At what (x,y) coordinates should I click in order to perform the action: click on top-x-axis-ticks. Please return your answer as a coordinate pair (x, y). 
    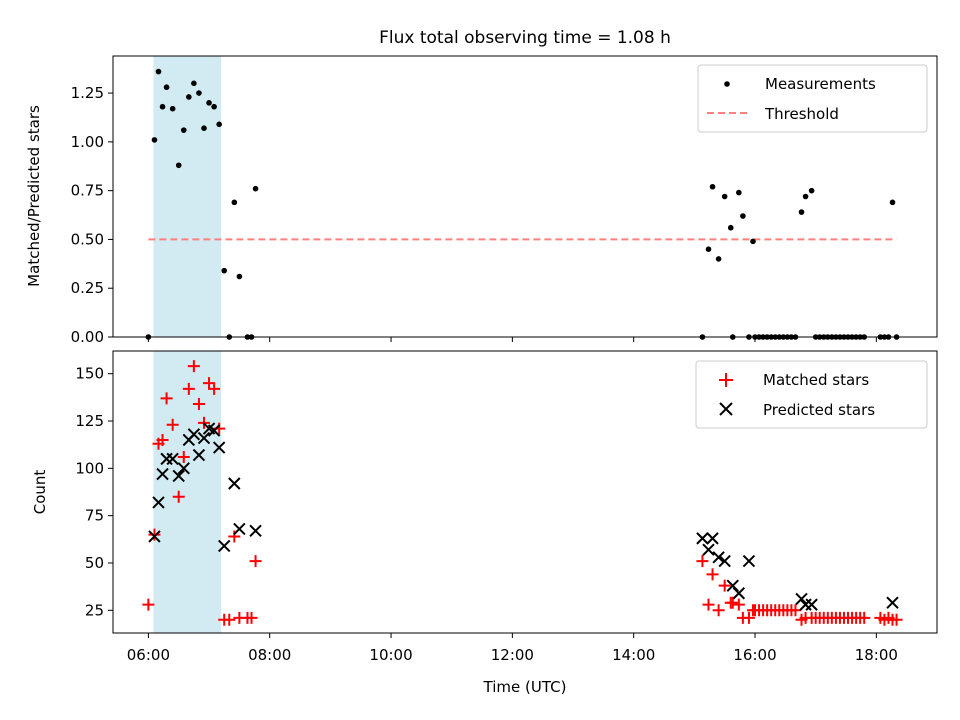
    Looking at the image, I should click on (512, 339).